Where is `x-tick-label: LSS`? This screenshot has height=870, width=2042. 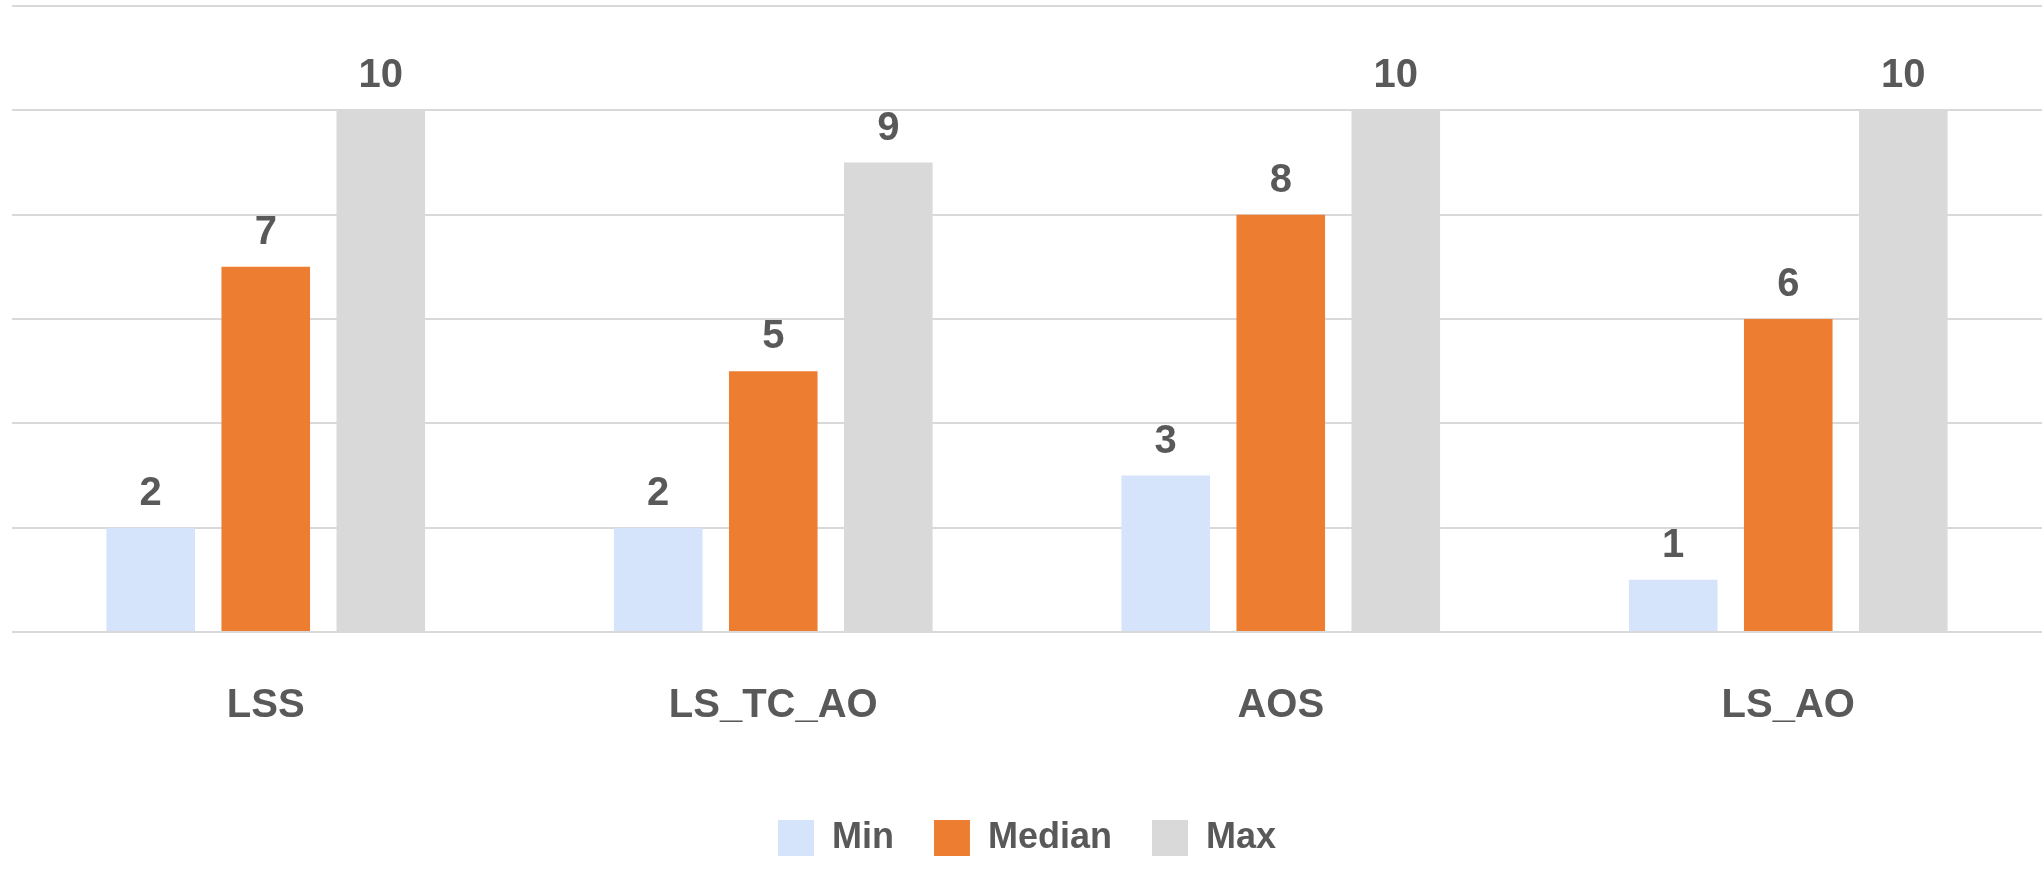 x-tick-label: LSS is located at coordinates (265, 703).